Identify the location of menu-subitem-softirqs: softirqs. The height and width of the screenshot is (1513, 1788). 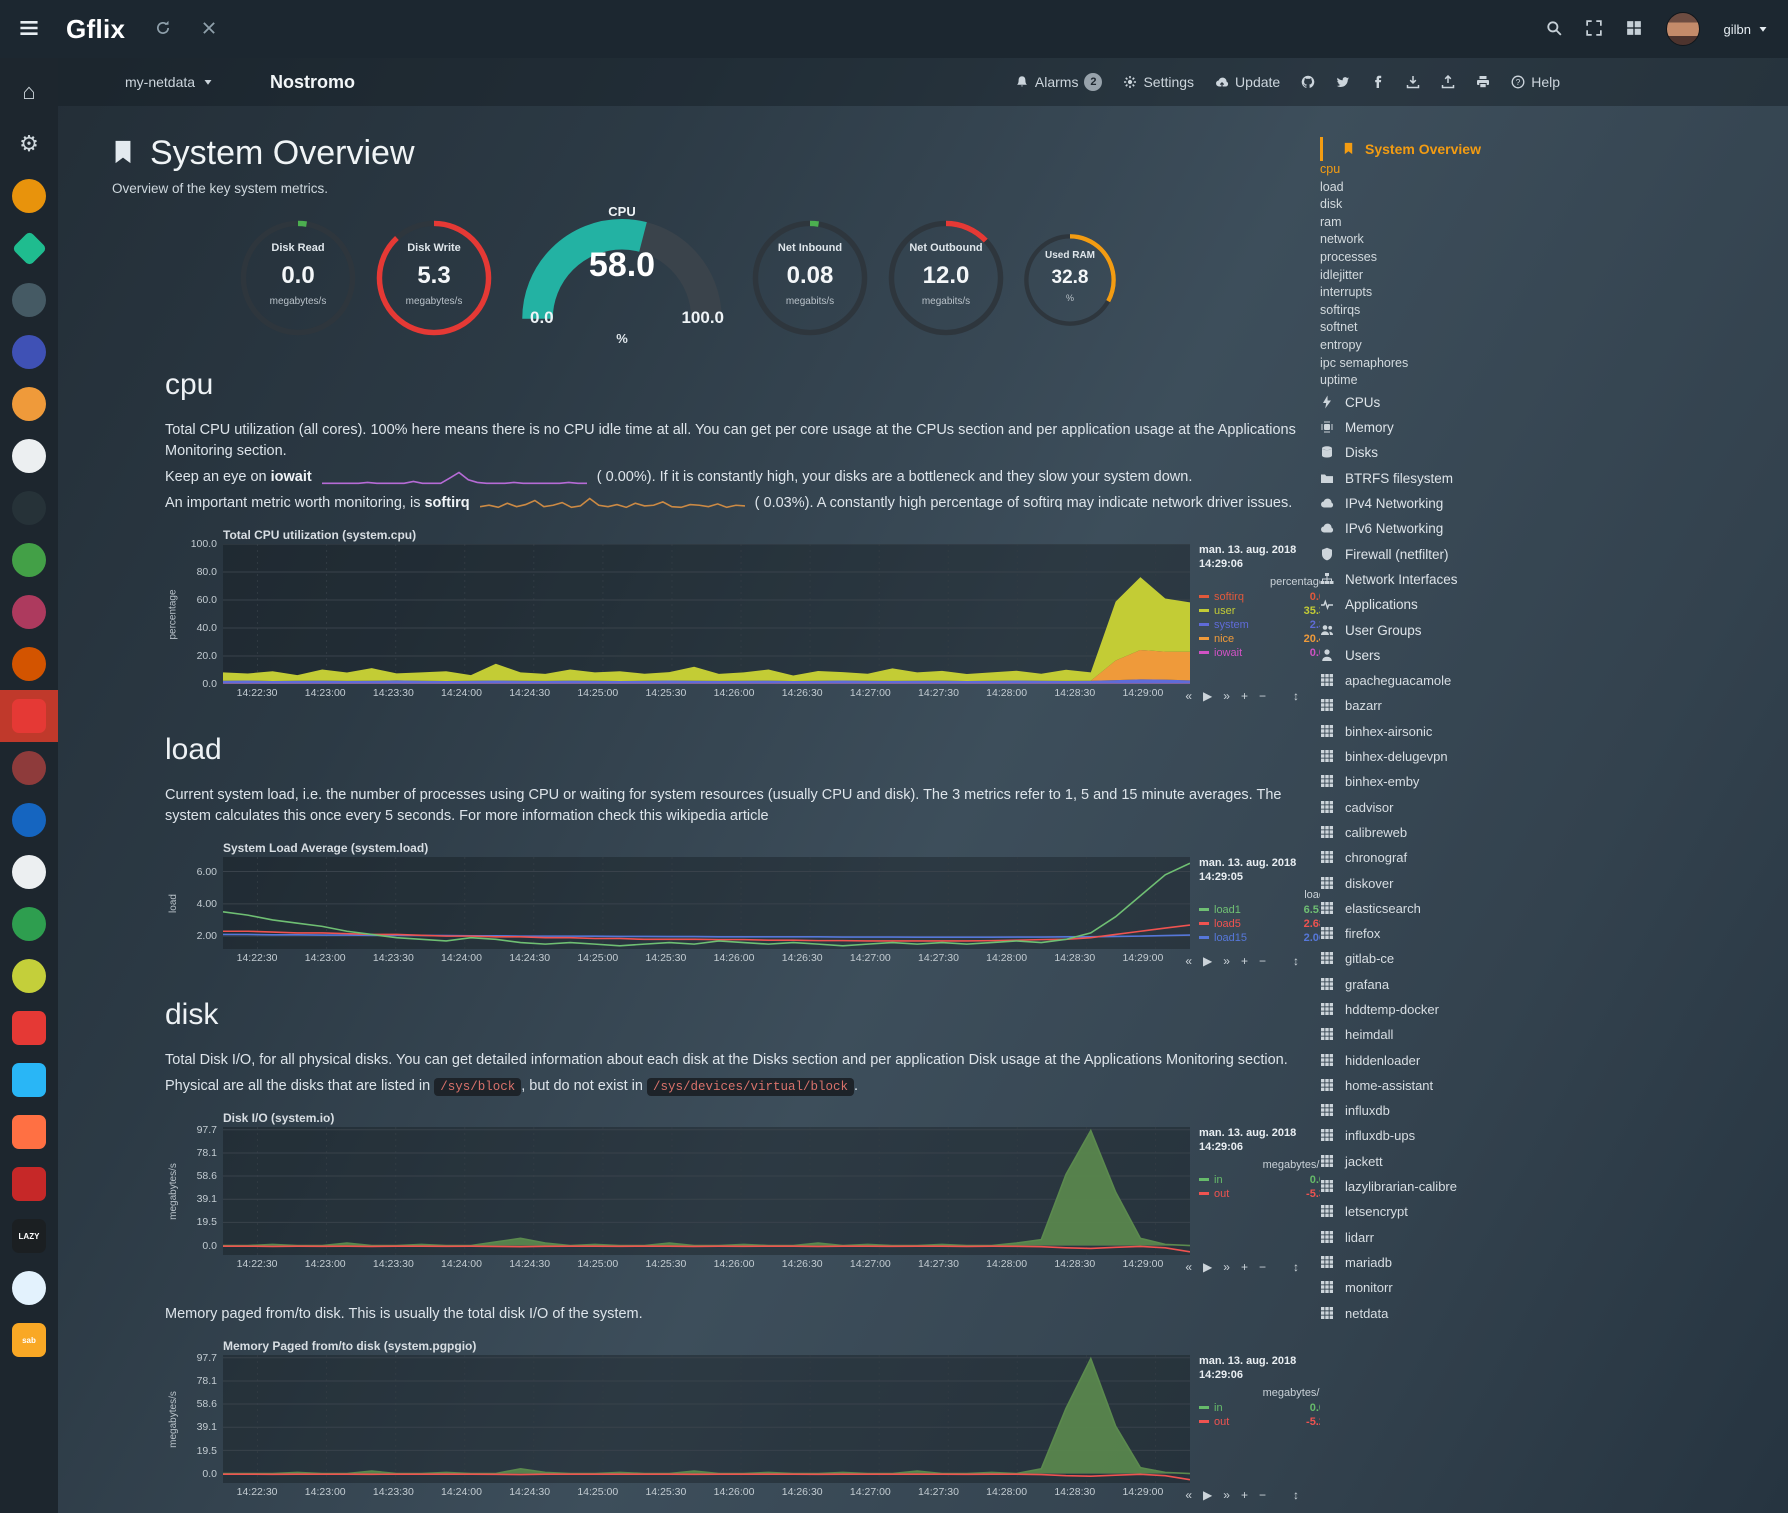
(1340, 309).